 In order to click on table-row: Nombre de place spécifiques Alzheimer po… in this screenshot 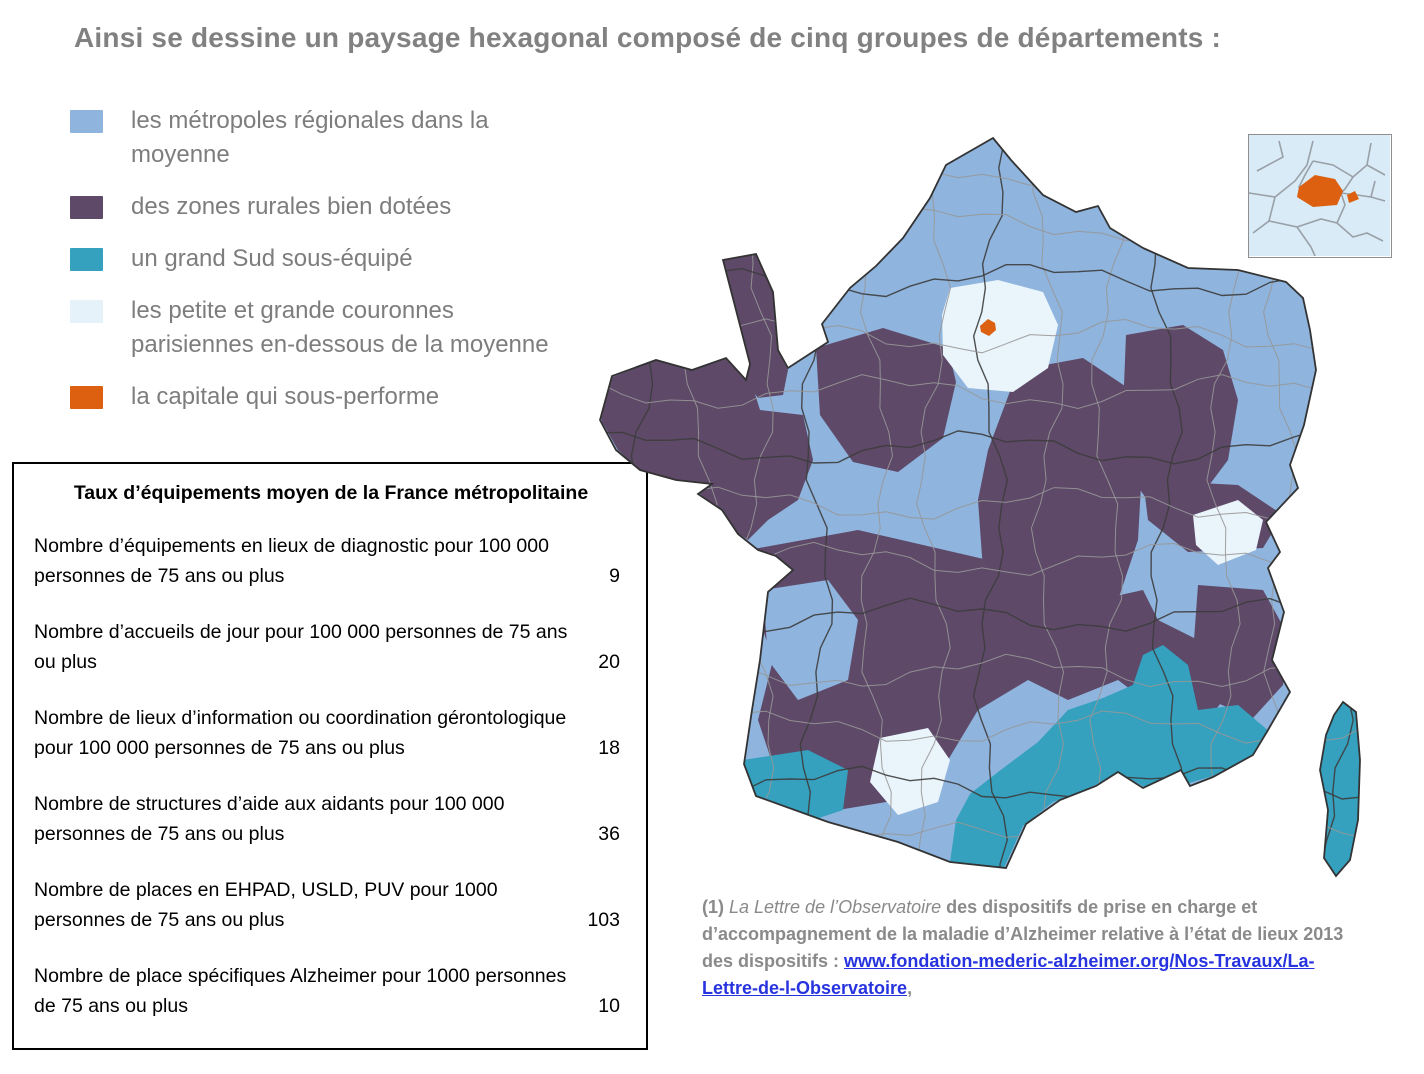, I will do `click(331, 991)`.